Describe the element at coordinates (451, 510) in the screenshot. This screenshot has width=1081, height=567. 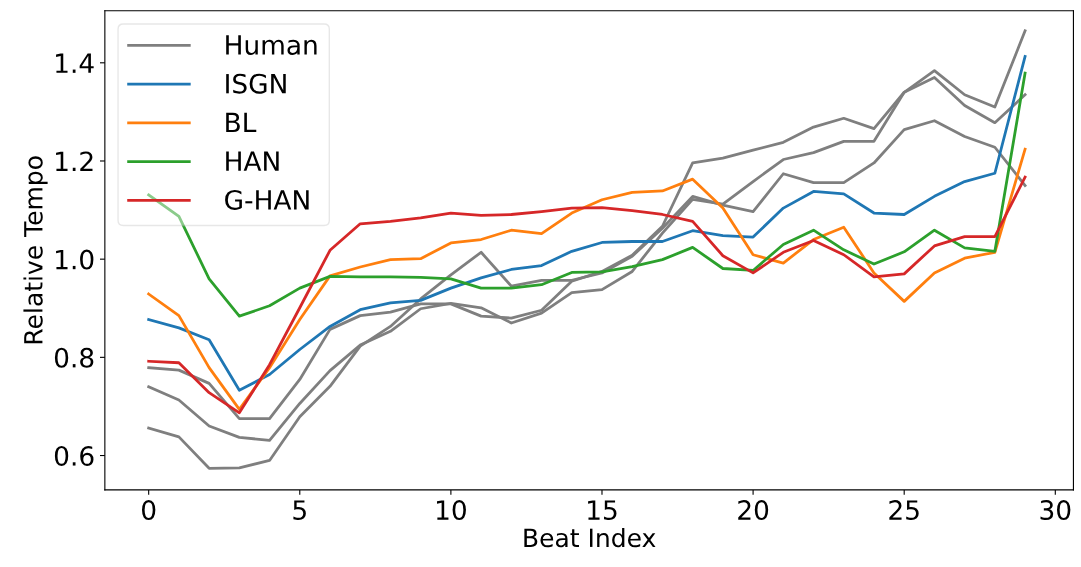
I see `x-tick-label: 10` at that location.